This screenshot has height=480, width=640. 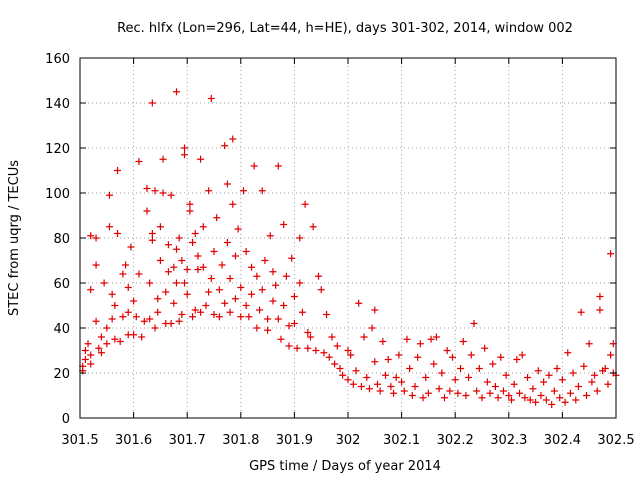 I want to click on x-tick-label: 301.7, so click(x=187, y=440).